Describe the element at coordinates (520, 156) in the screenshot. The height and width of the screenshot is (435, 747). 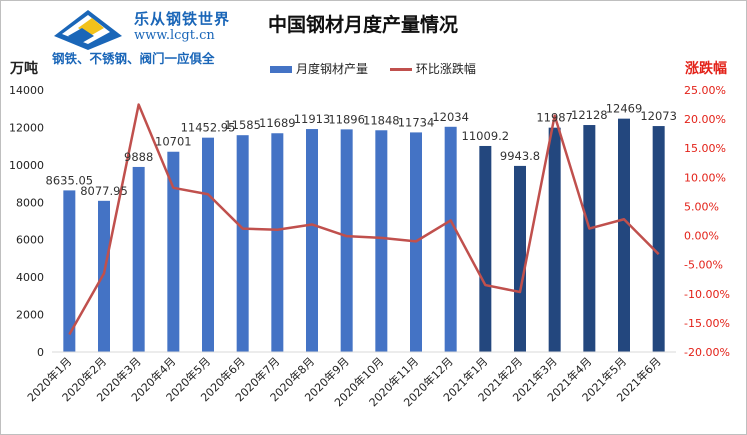
I see `bar-value-label: 9943.8` at that location.